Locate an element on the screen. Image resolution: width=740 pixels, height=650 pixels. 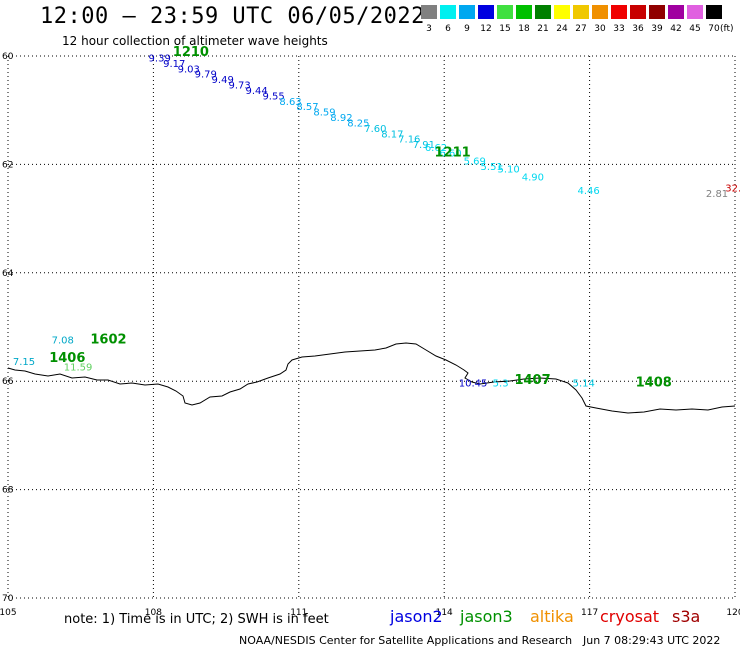
wave-height-value: 2.81 is located at coordinates (717, 194).